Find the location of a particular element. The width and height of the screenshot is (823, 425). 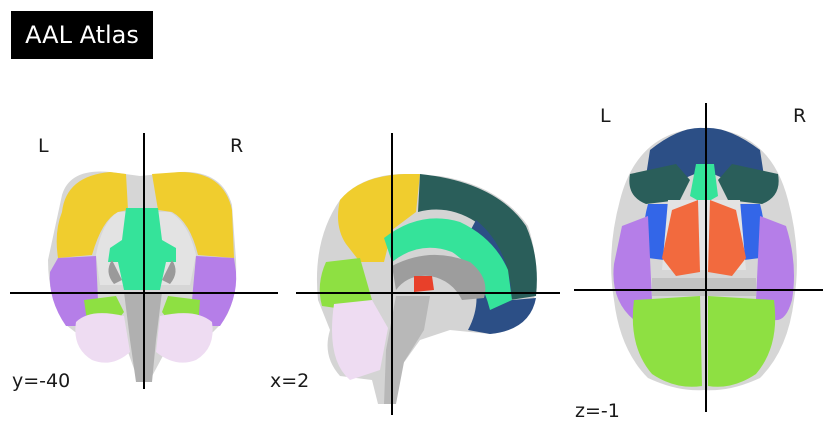

sagittal-region-mint is located at coordinates (448, 264).